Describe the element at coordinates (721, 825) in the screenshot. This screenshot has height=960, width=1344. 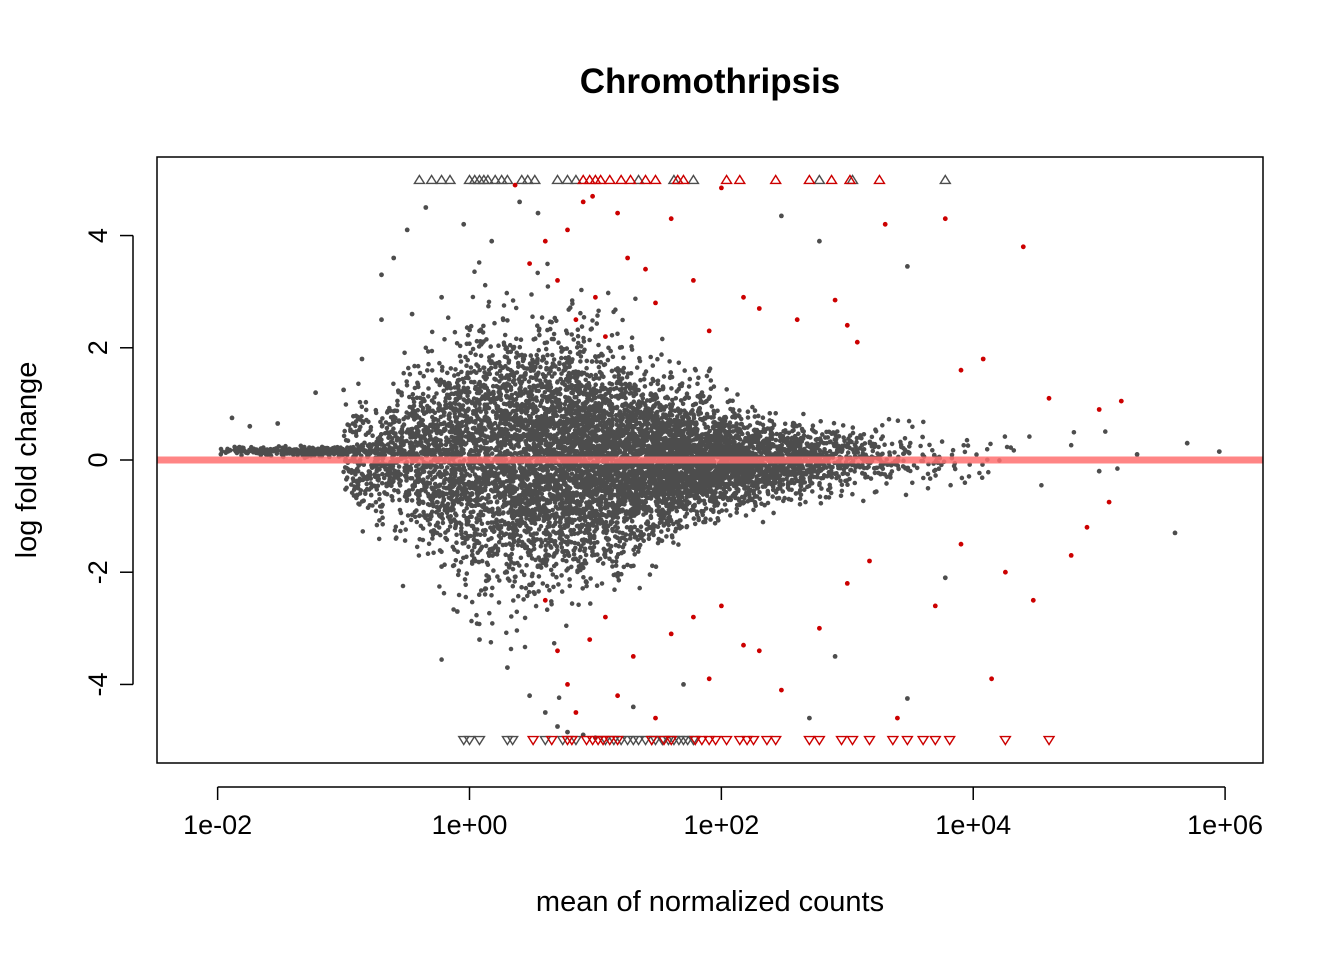
I see `x-tick-label: 1e+02` at that location.